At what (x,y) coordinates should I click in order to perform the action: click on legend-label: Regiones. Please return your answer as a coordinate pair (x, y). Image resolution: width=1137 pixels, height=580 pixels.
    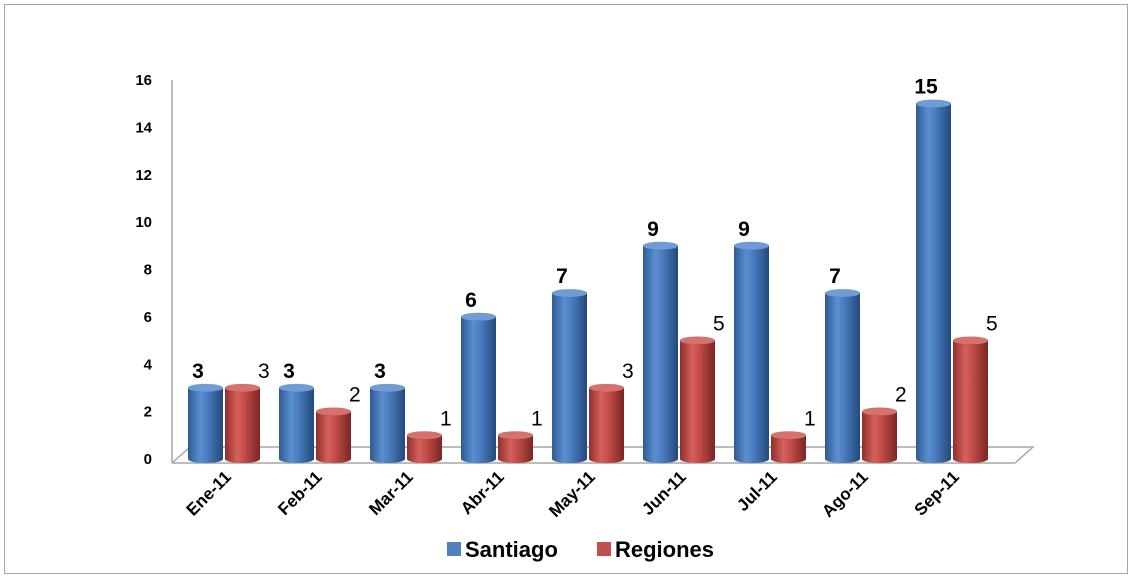
    Looking at the image, I should click on (664, 549).